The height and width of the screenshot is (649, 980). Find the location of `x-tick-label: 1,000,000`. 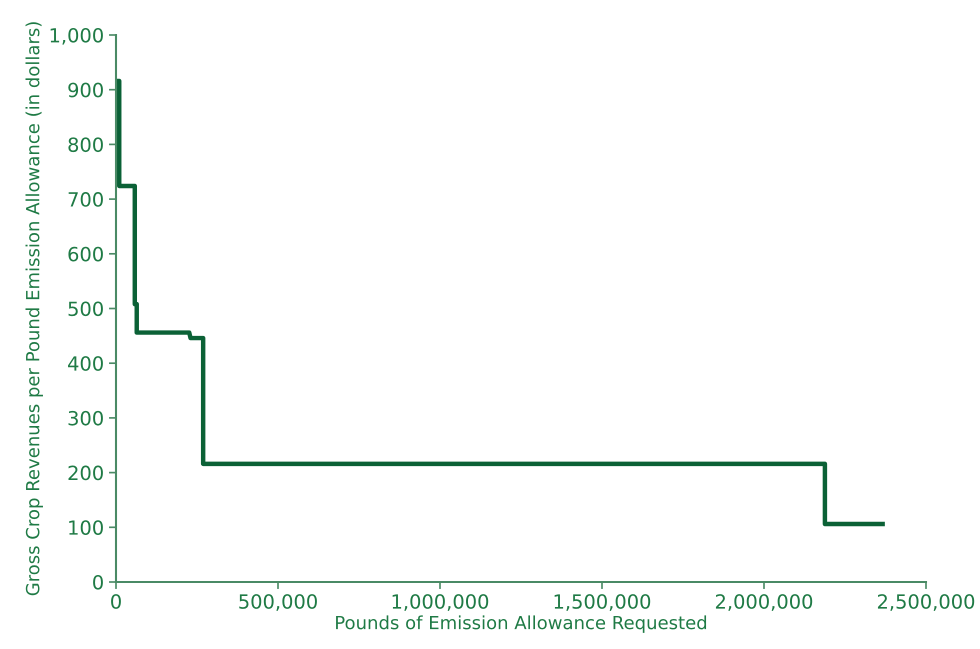

x-tick-label: 1,000,000 is located at coordinates (440, 602).